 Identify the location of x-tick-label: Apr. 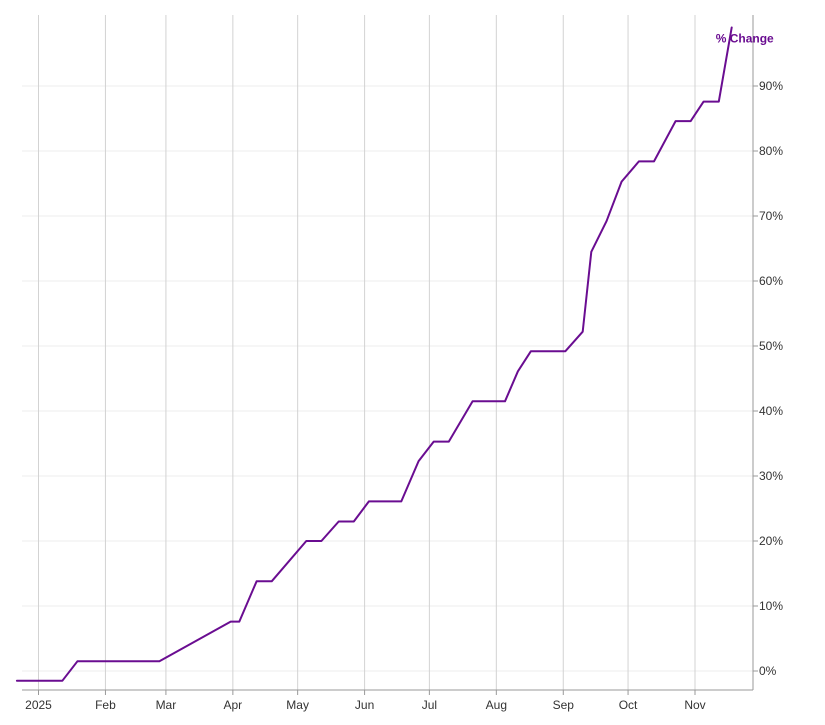
(233, 705).